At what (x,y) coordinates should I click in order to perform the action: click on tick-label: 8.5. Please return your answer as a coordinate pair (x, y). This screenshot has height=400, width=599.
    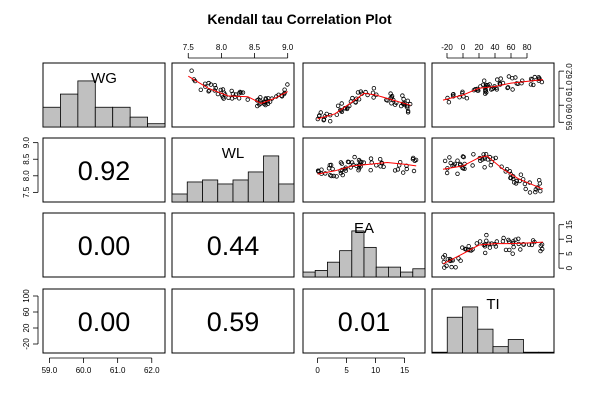
    Looking at the image, I should click on (26, 159).